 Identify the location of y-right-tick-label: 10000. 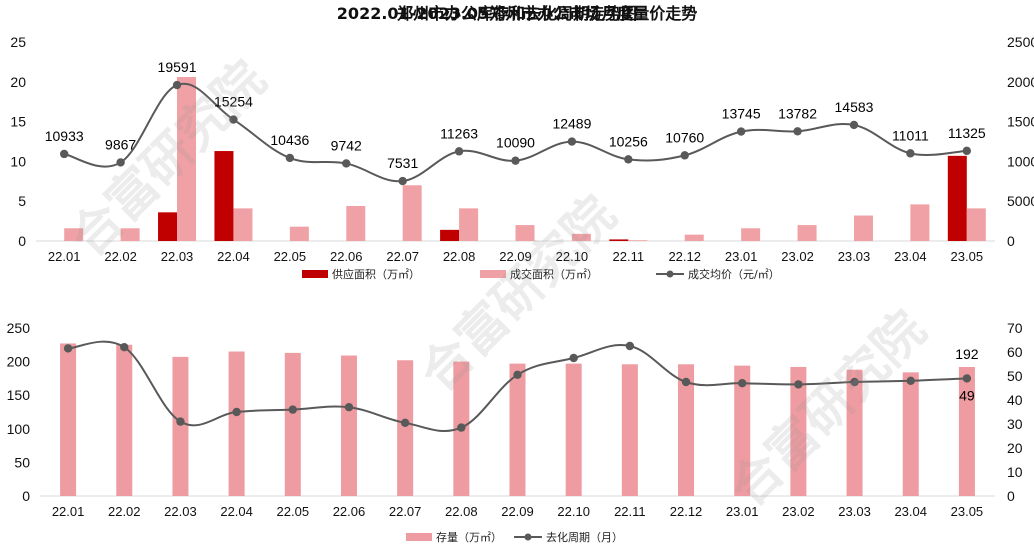
(1020, 161).